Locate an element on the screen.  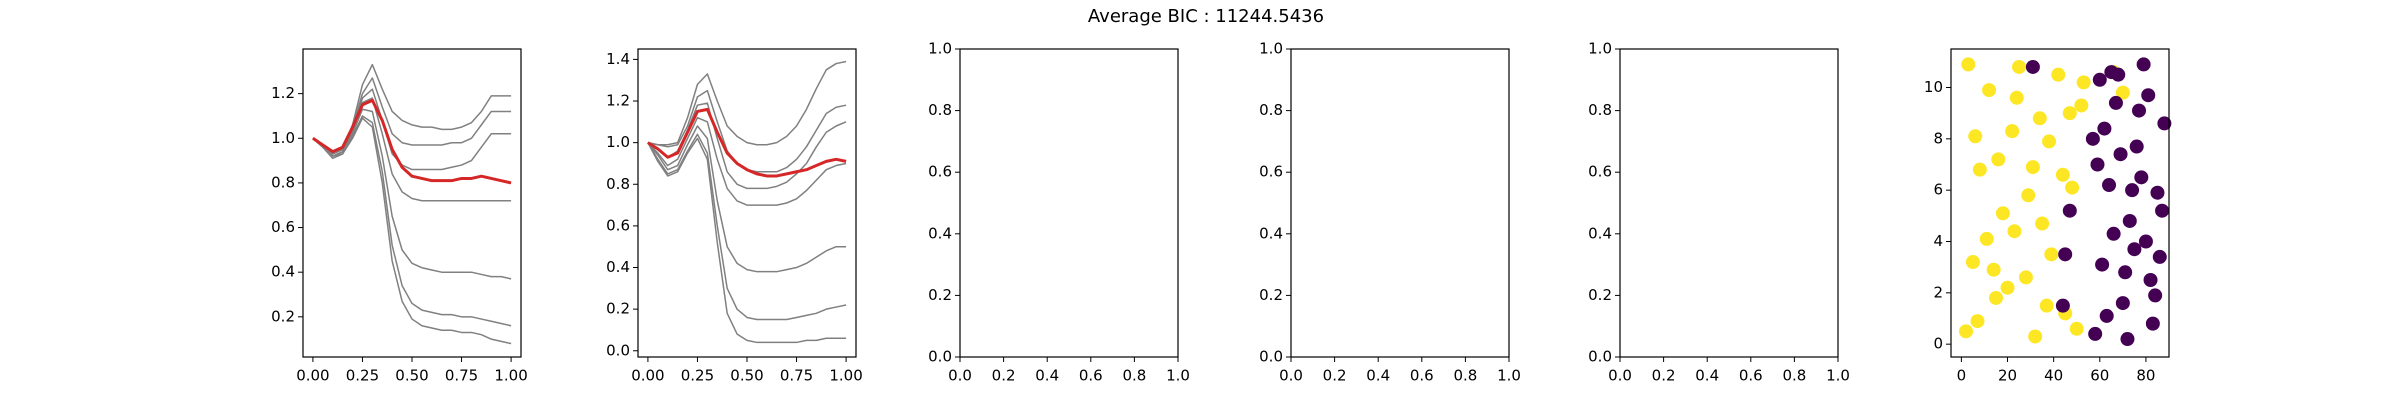
y-tick-label: 8 is located at coordinates (1938, 138).